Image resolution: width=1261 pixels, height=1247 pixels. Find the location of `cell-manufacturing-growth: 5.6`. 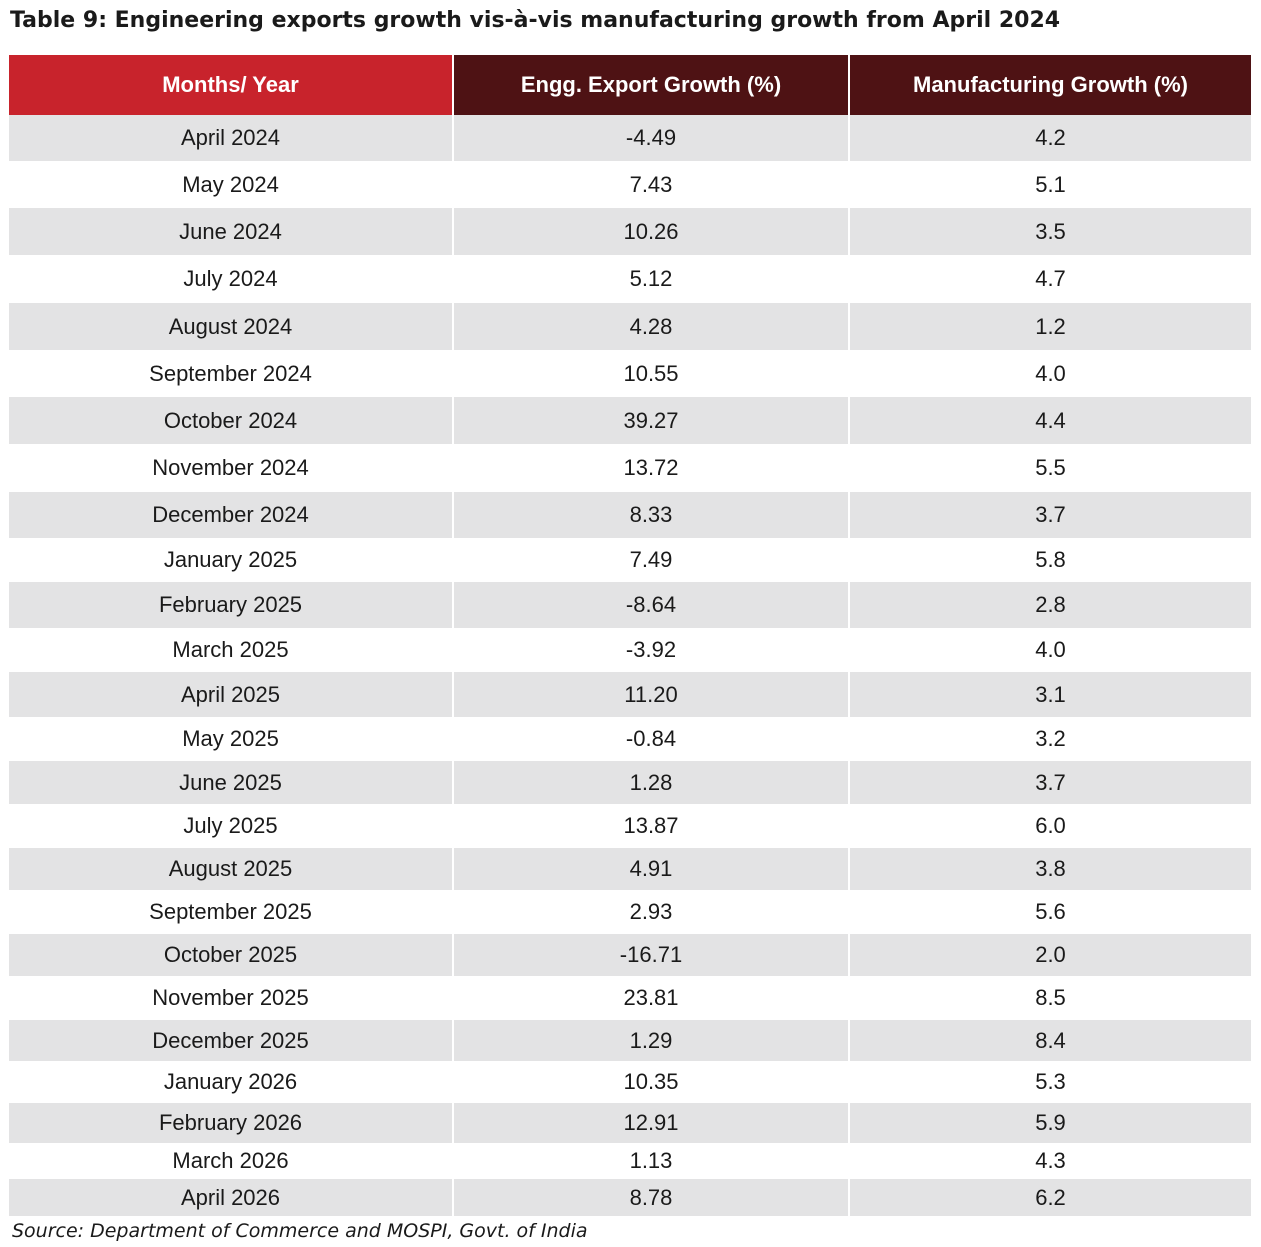

cell-manufacturing-growth: 5.6 is located at coordinates (1050, 911).